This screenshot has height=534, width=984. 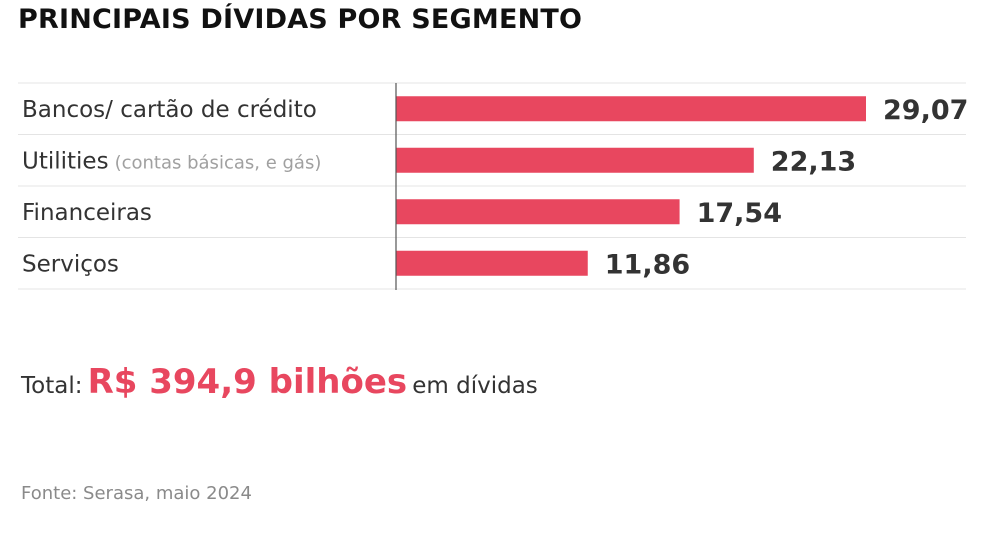 I want to click on category-name: Financeiras, so click(x=87, y=213).